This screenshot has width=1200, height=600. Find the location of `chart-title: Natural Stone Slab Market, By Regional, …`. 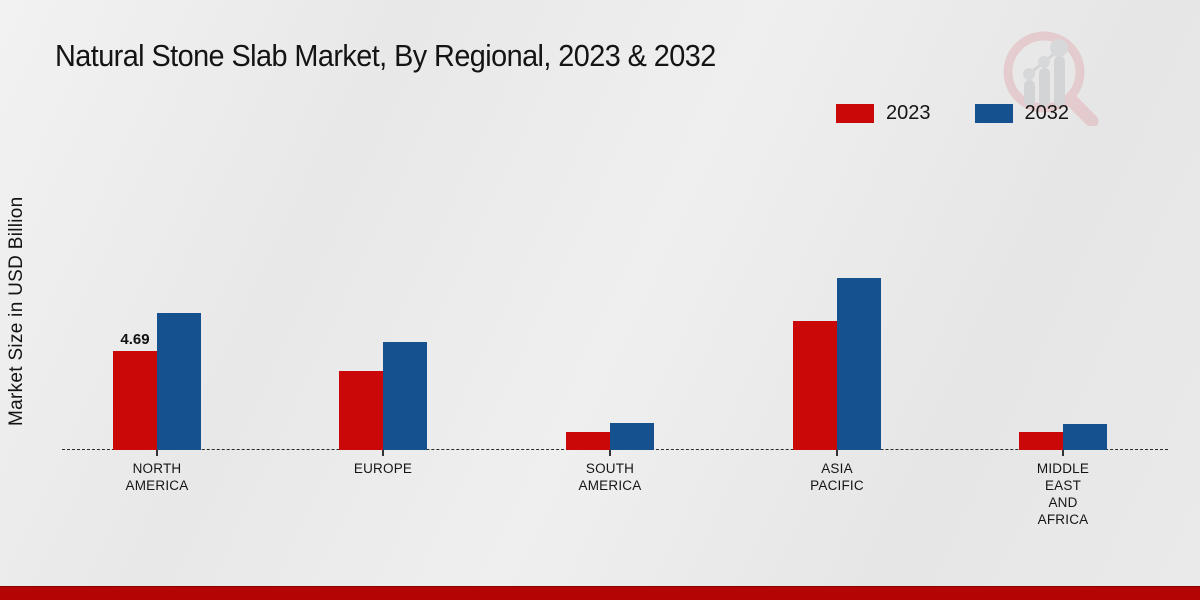

chart-title: Natural Stone Slab Market, By Regional, … is located at coordinates (385, 55).